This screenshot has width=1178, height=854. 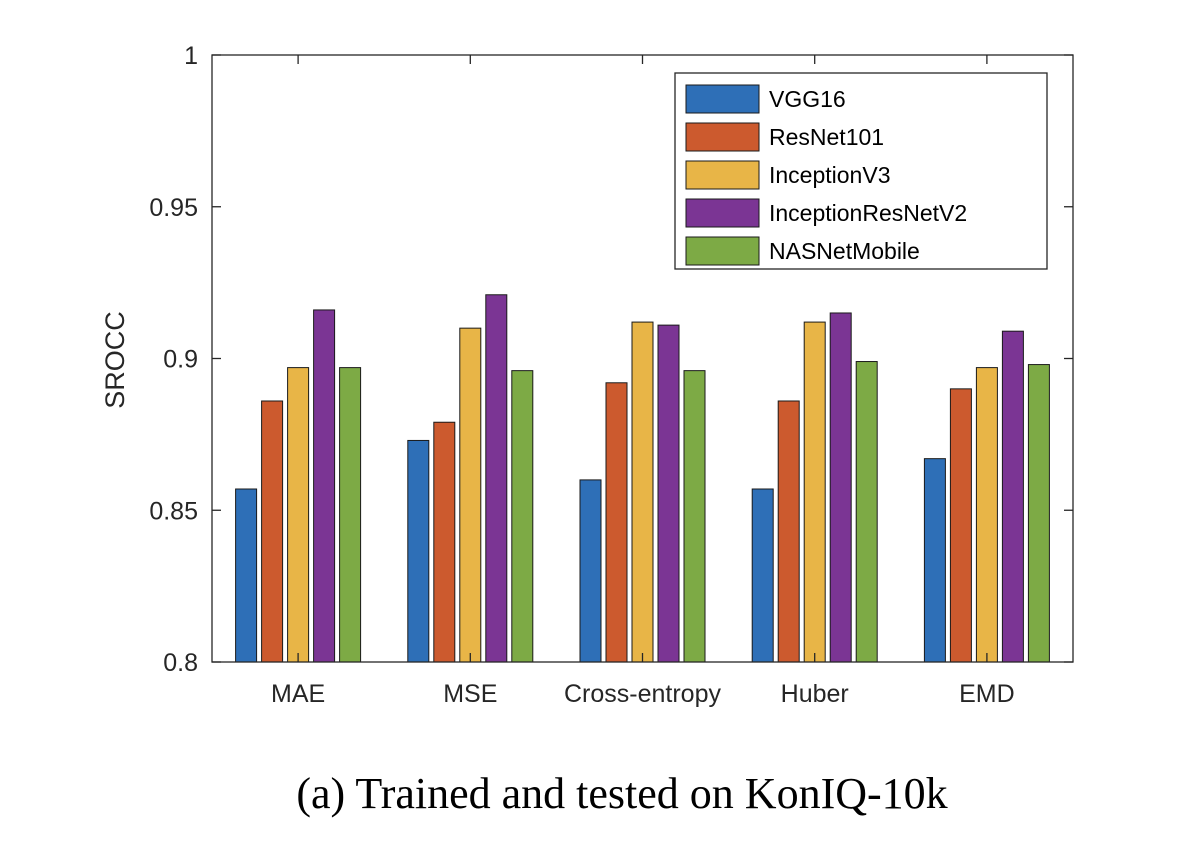 I want to click on bar-nasnetmobile-emd, so click(x=1038, y=513).